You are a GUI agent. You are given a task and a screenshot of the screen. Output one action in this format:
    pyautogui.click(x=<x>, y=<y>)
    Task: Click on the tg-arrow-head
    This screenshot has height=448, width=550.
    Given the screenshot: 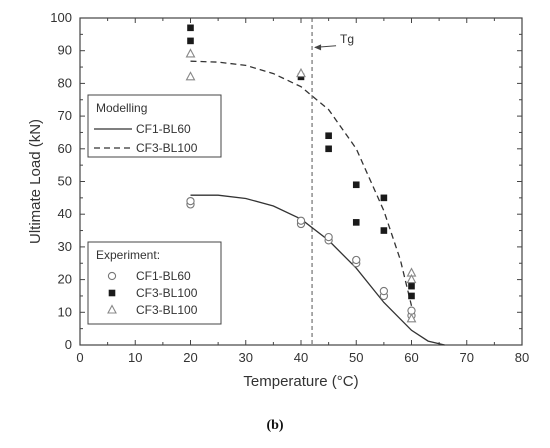 What is the action you would take?
    pyautogui.click(x=318, y=47)
    